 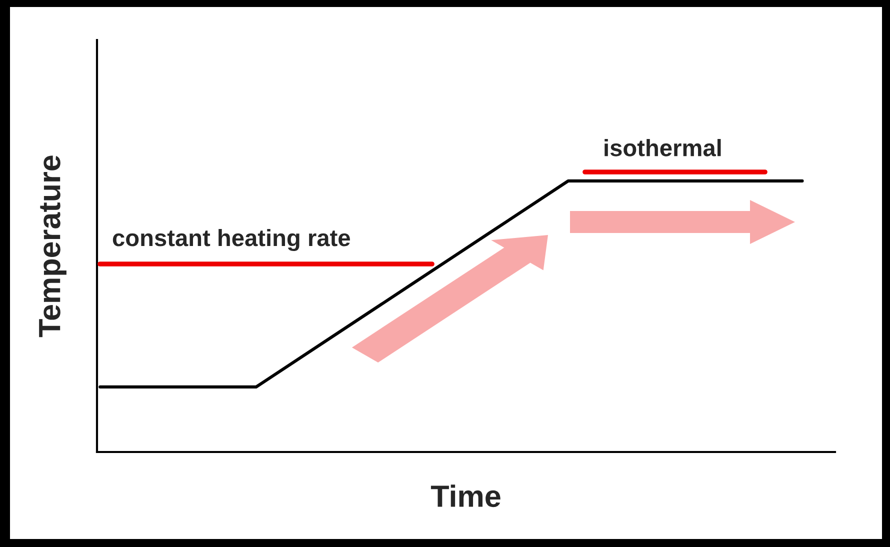 What do you see at coordinates (662, 147) in the screenshot?
I see `text: isothermal` at bounding box center [662, 147].